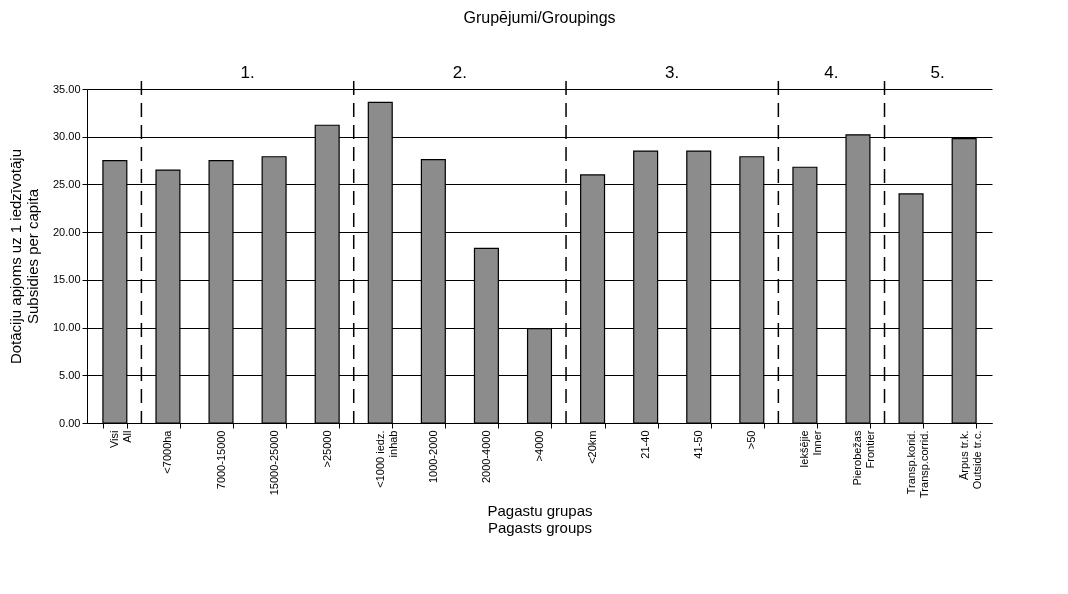 This screenshot has height=594, width=1068. Describe the element at coordinates (66, 231) in the screenshot. I see `y-tick-label: 20.00` at that location.